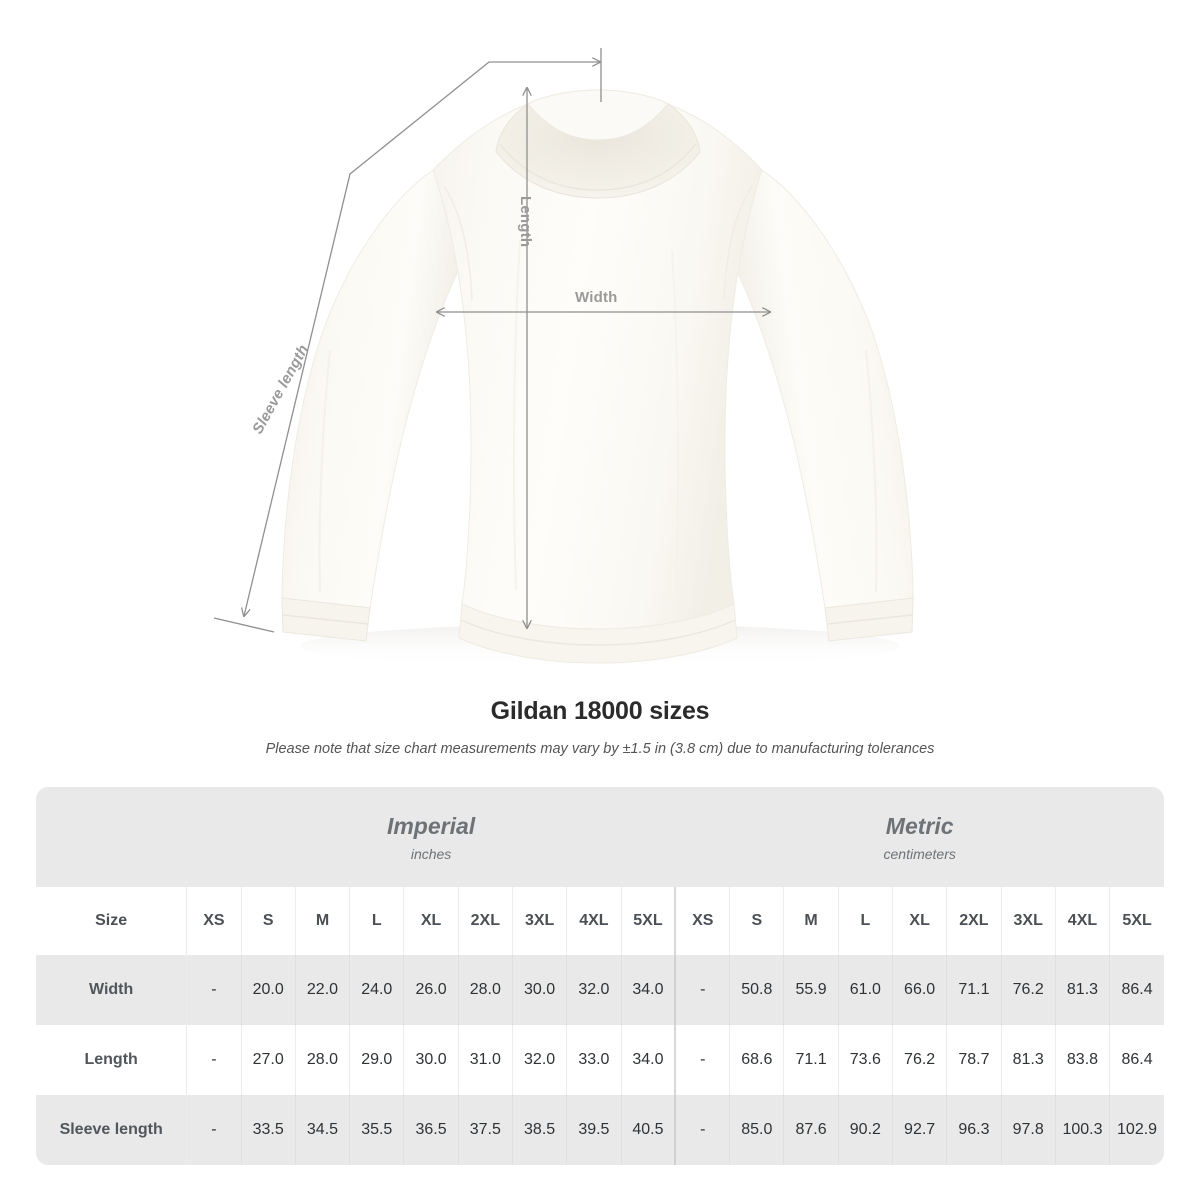 This screenshot has width=1200, height=1200. What do you see at coordinates (377, 1060) in the screenshot?
I see `cell-length-imperial-l: 29.0` at bounding box center [377, 1060].